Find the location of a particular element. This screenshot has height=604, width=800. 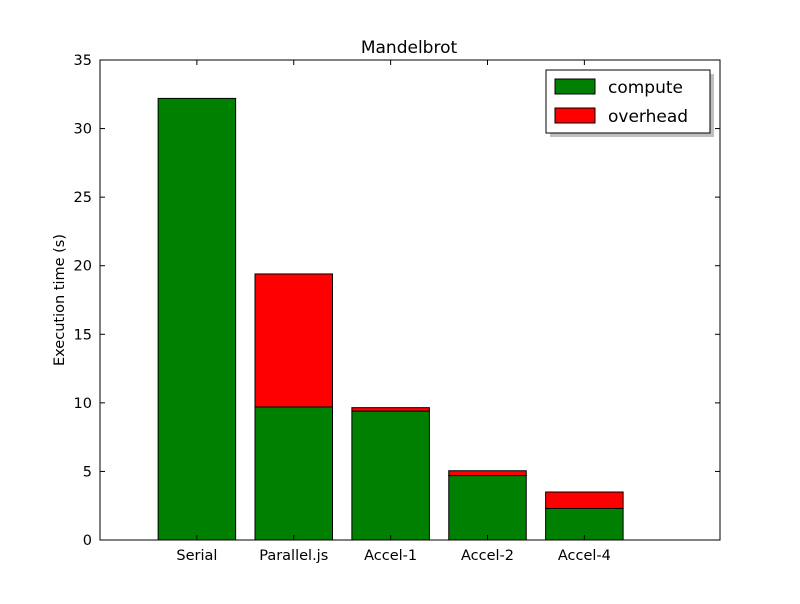

legend-swatch-overhead is located at coordinates (575, 115).